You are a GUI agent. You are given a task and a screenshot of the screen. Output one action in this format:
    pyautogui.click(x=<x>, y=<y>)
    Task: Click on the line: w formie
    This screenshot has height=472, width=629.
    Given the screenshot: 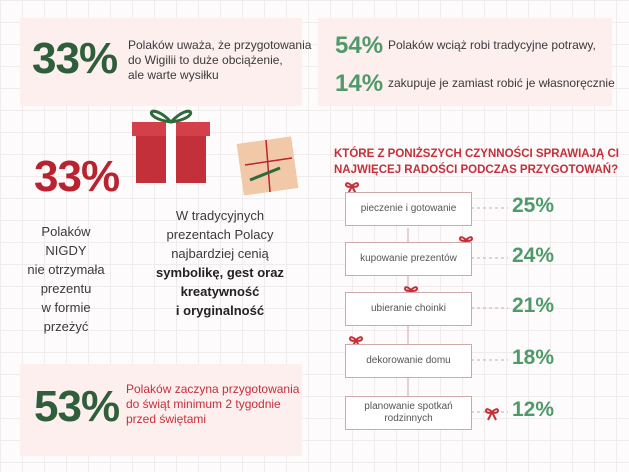 What is the action you would take?
    pyautogui.click(x=66, y=307)
    